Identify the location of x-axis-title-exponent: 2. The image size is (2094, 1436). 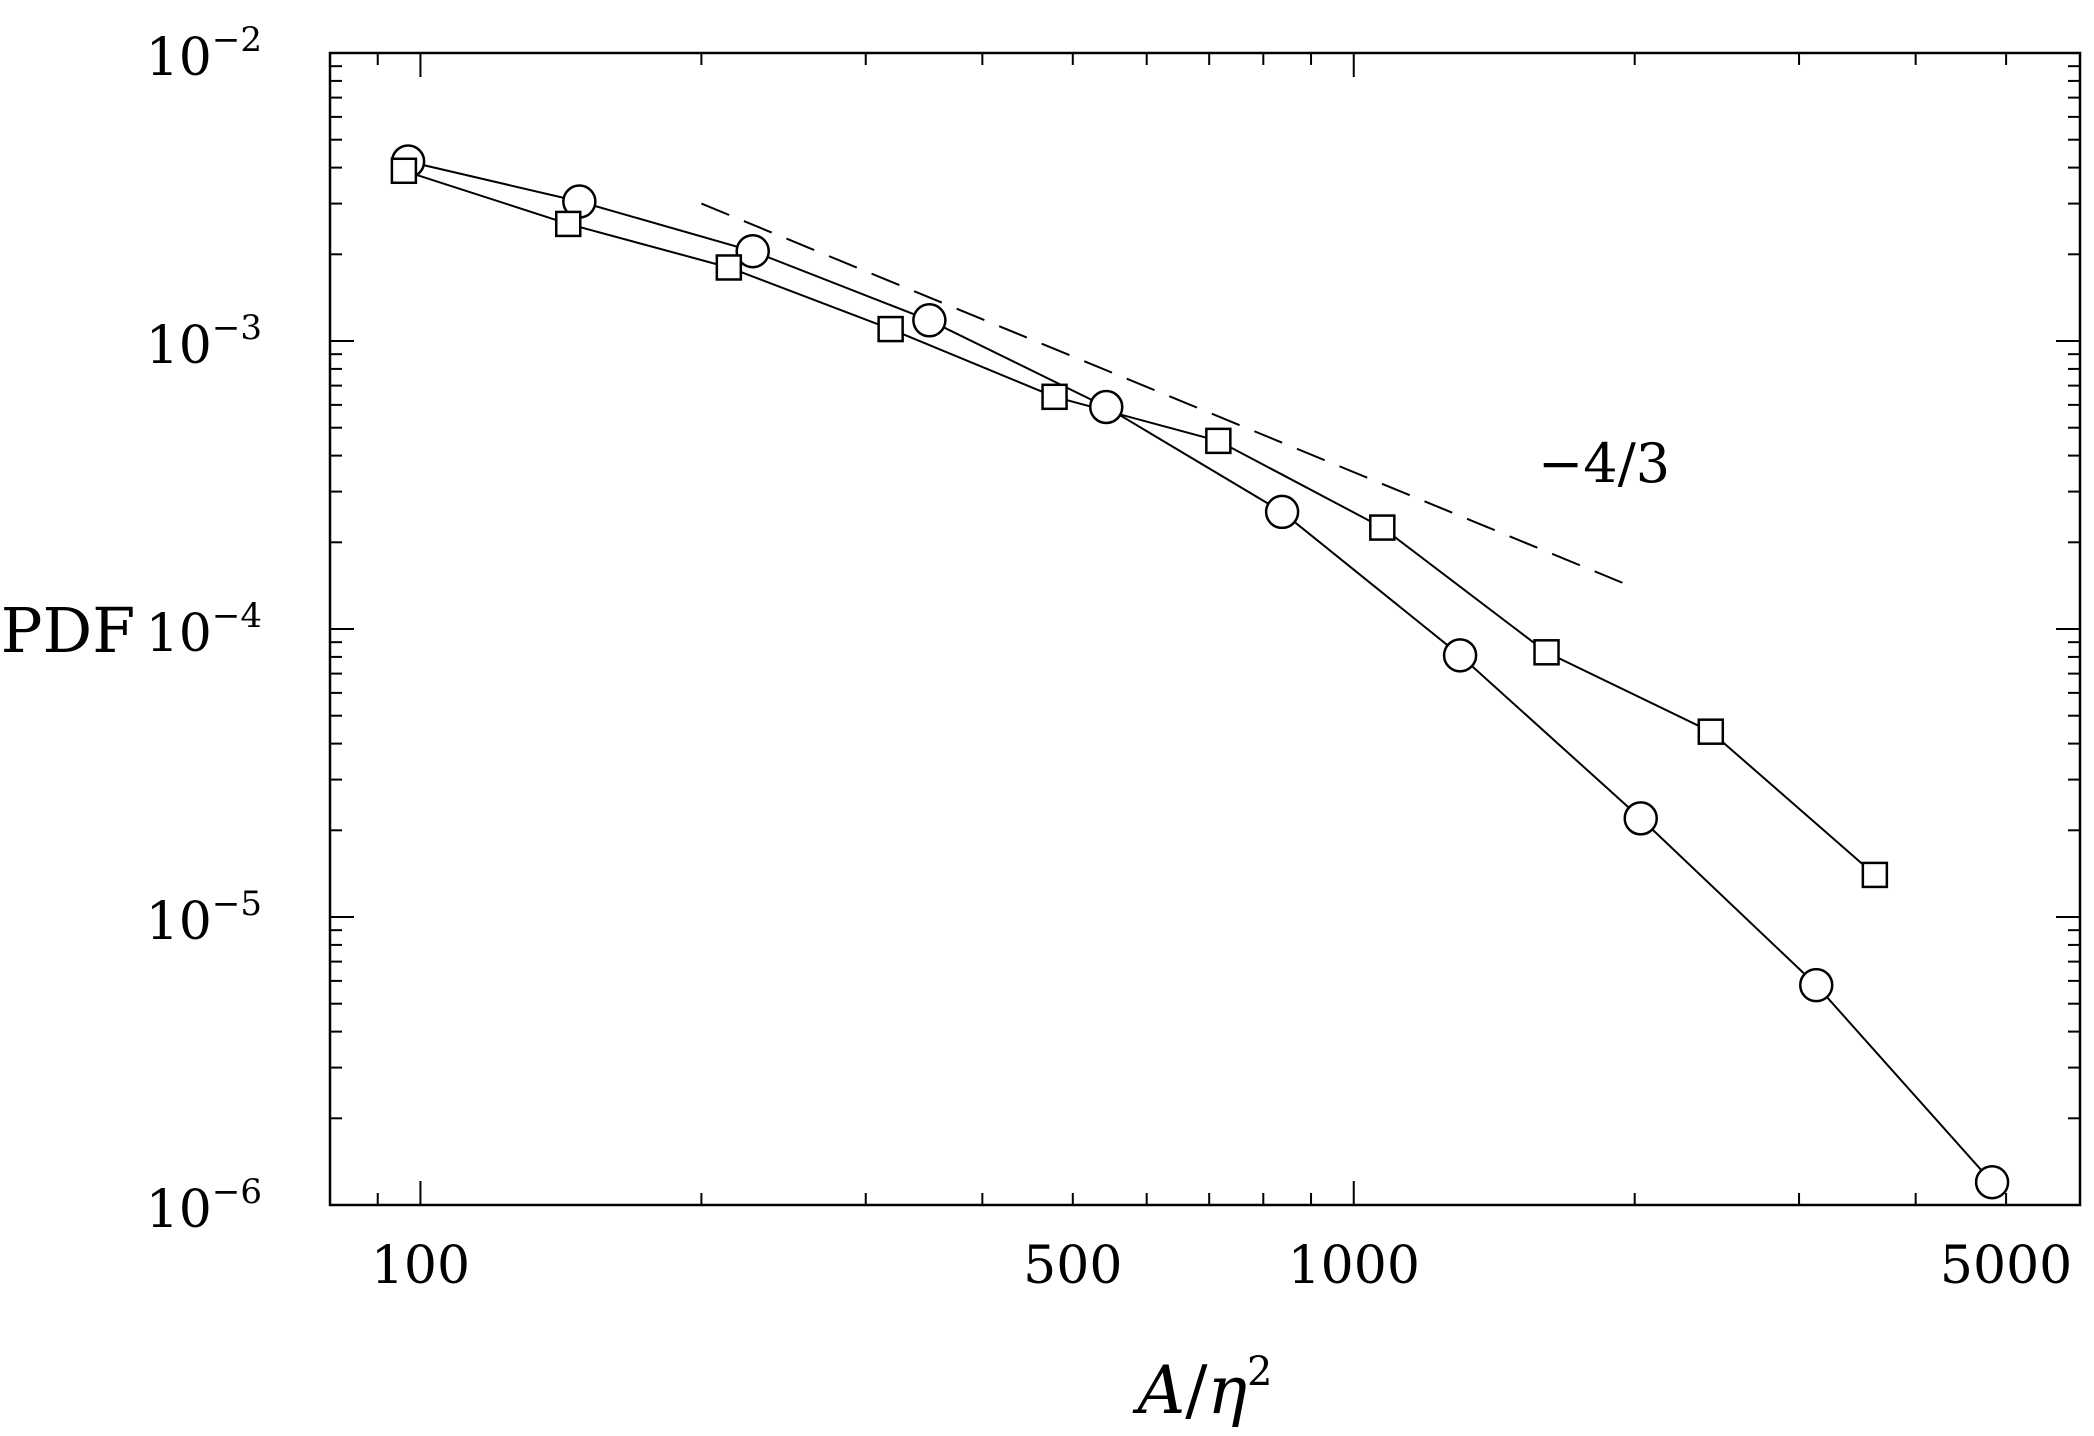
(1259, 1372).